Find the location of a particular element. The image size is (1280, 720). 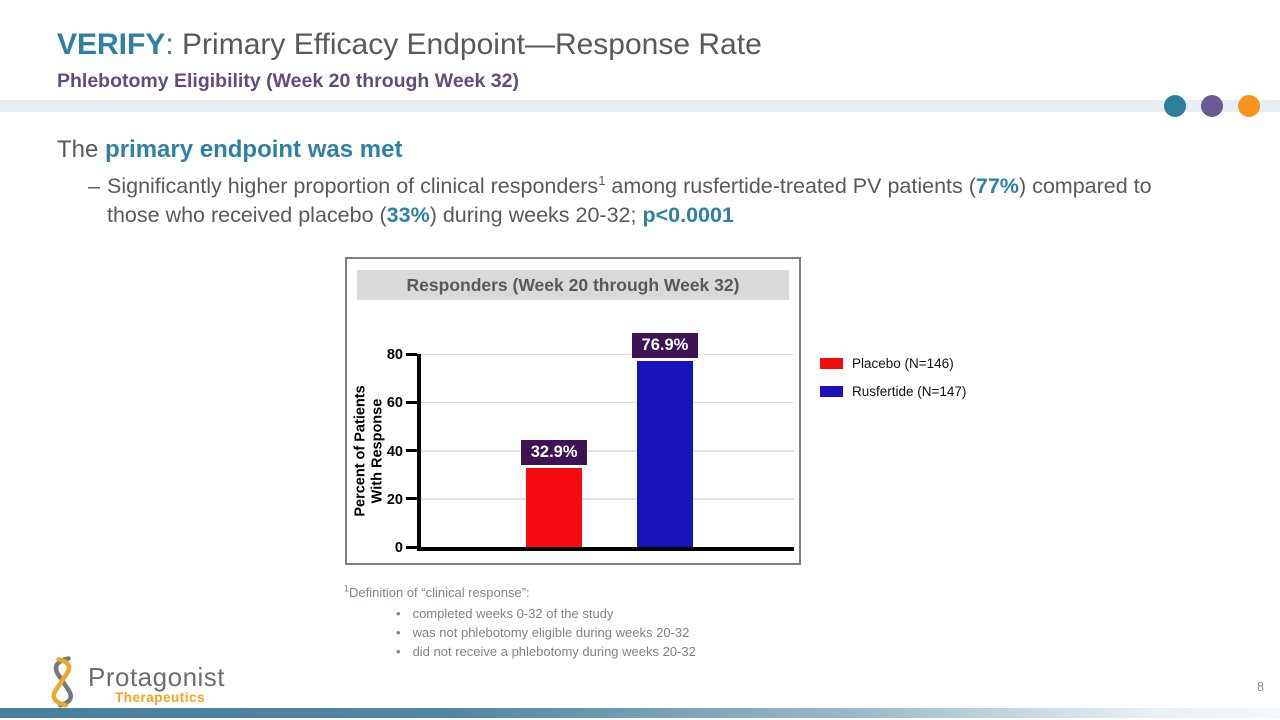

title-rest: Primary Efficacy Endpoint—Response Rate is located at coordinates (467, 44).